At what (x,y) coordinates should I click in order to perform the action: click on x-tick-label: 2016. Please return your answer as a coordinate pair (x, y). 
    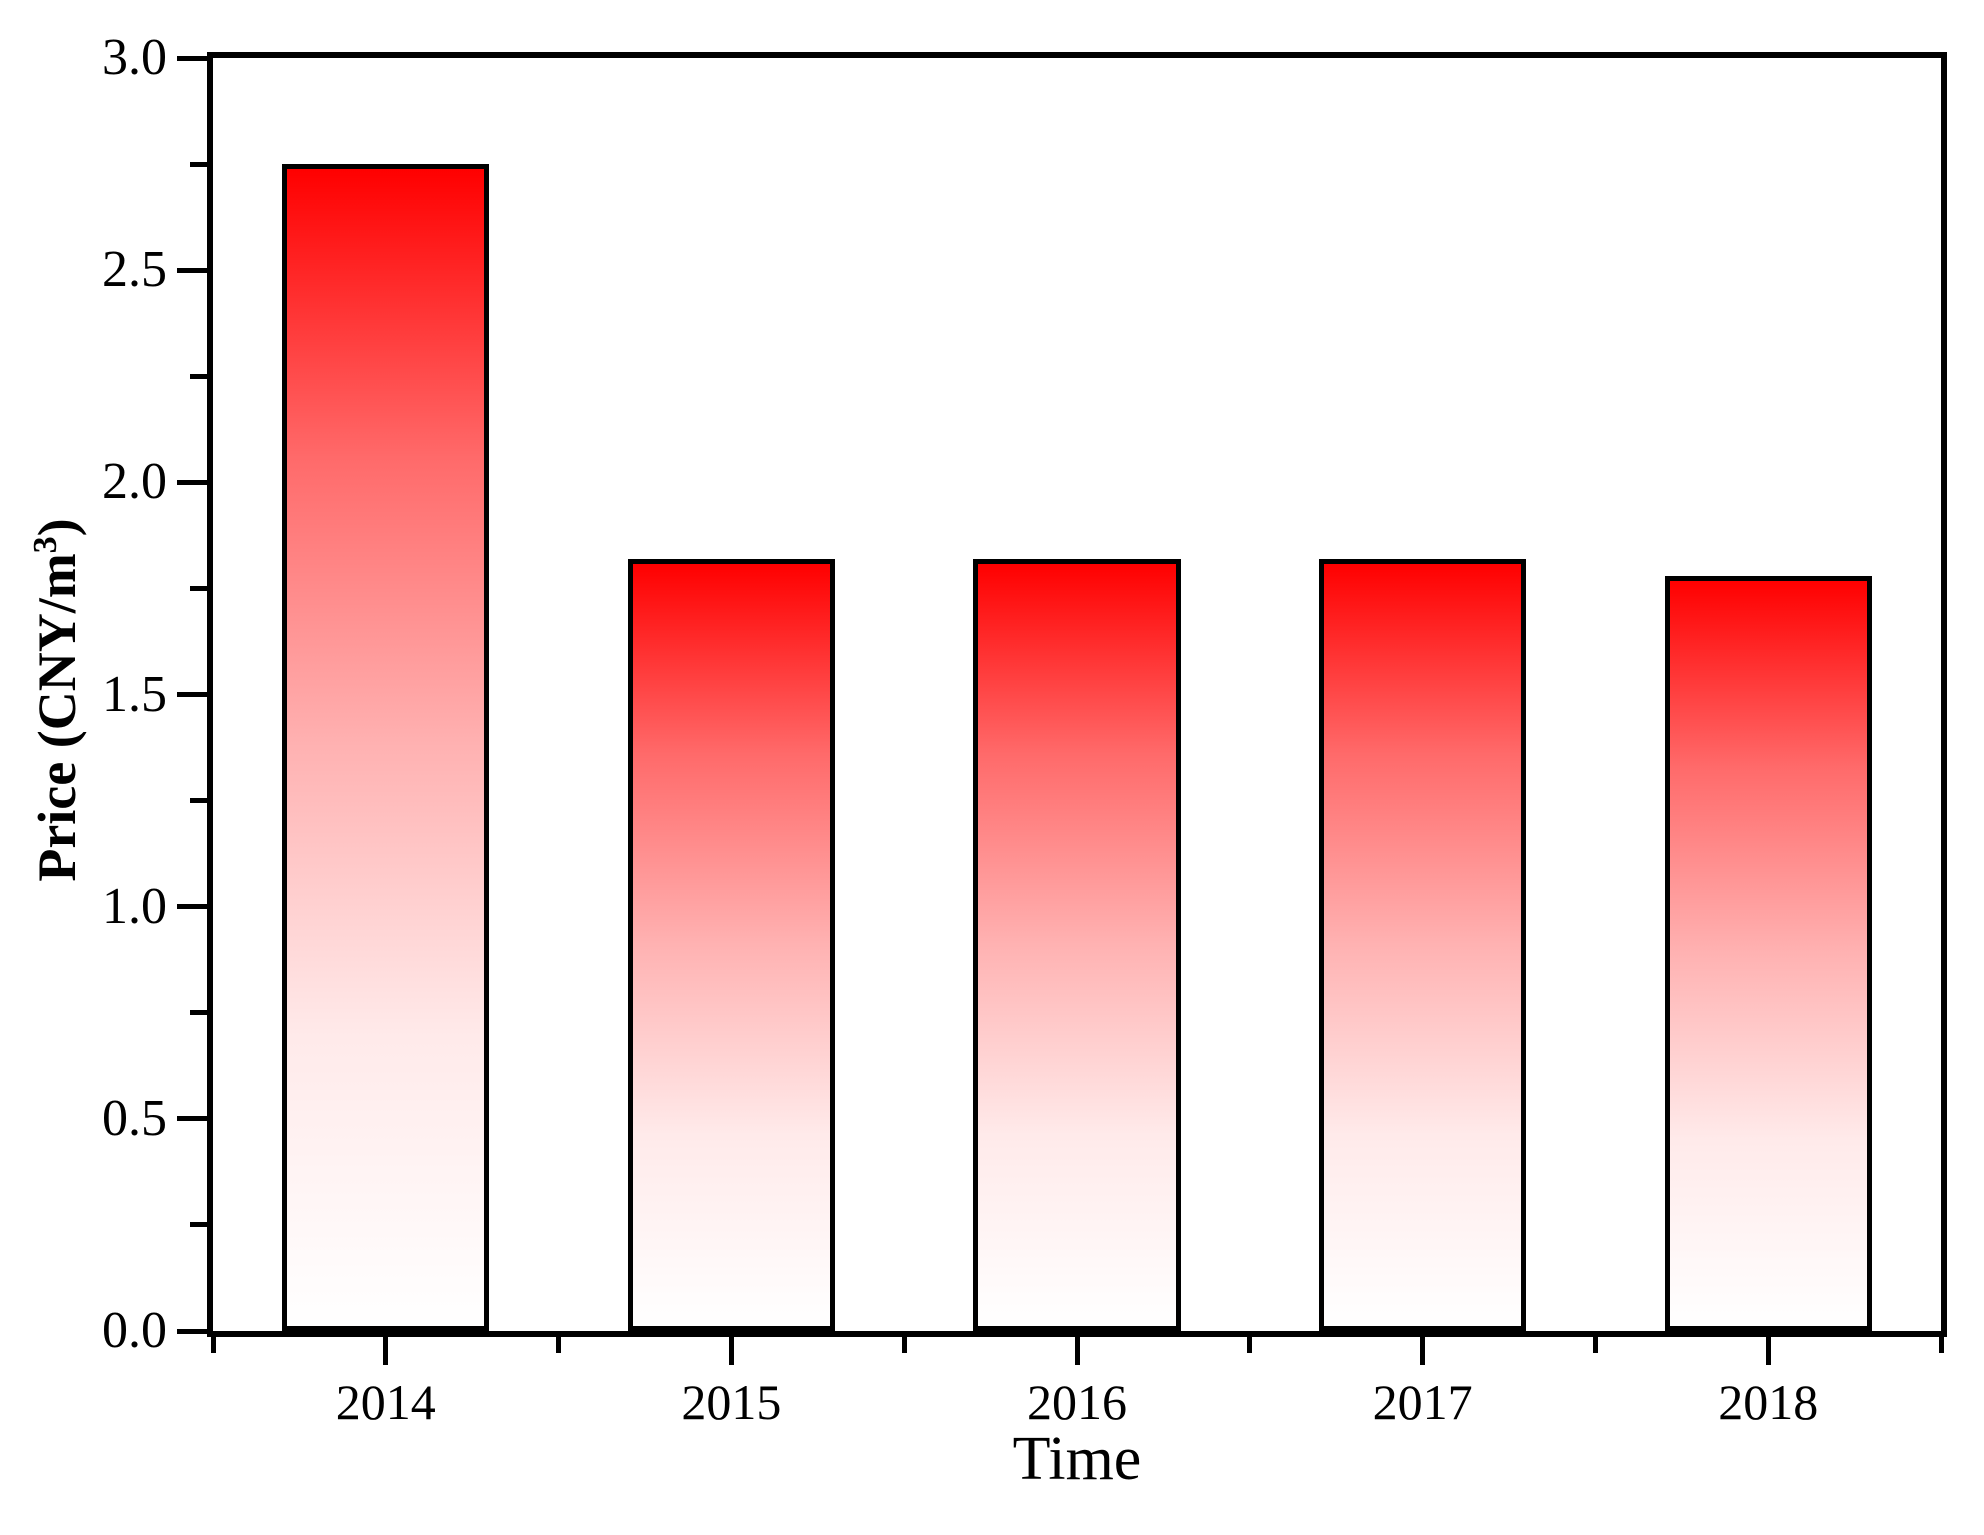
    Looking at the image, I should click on (1077, 1402).